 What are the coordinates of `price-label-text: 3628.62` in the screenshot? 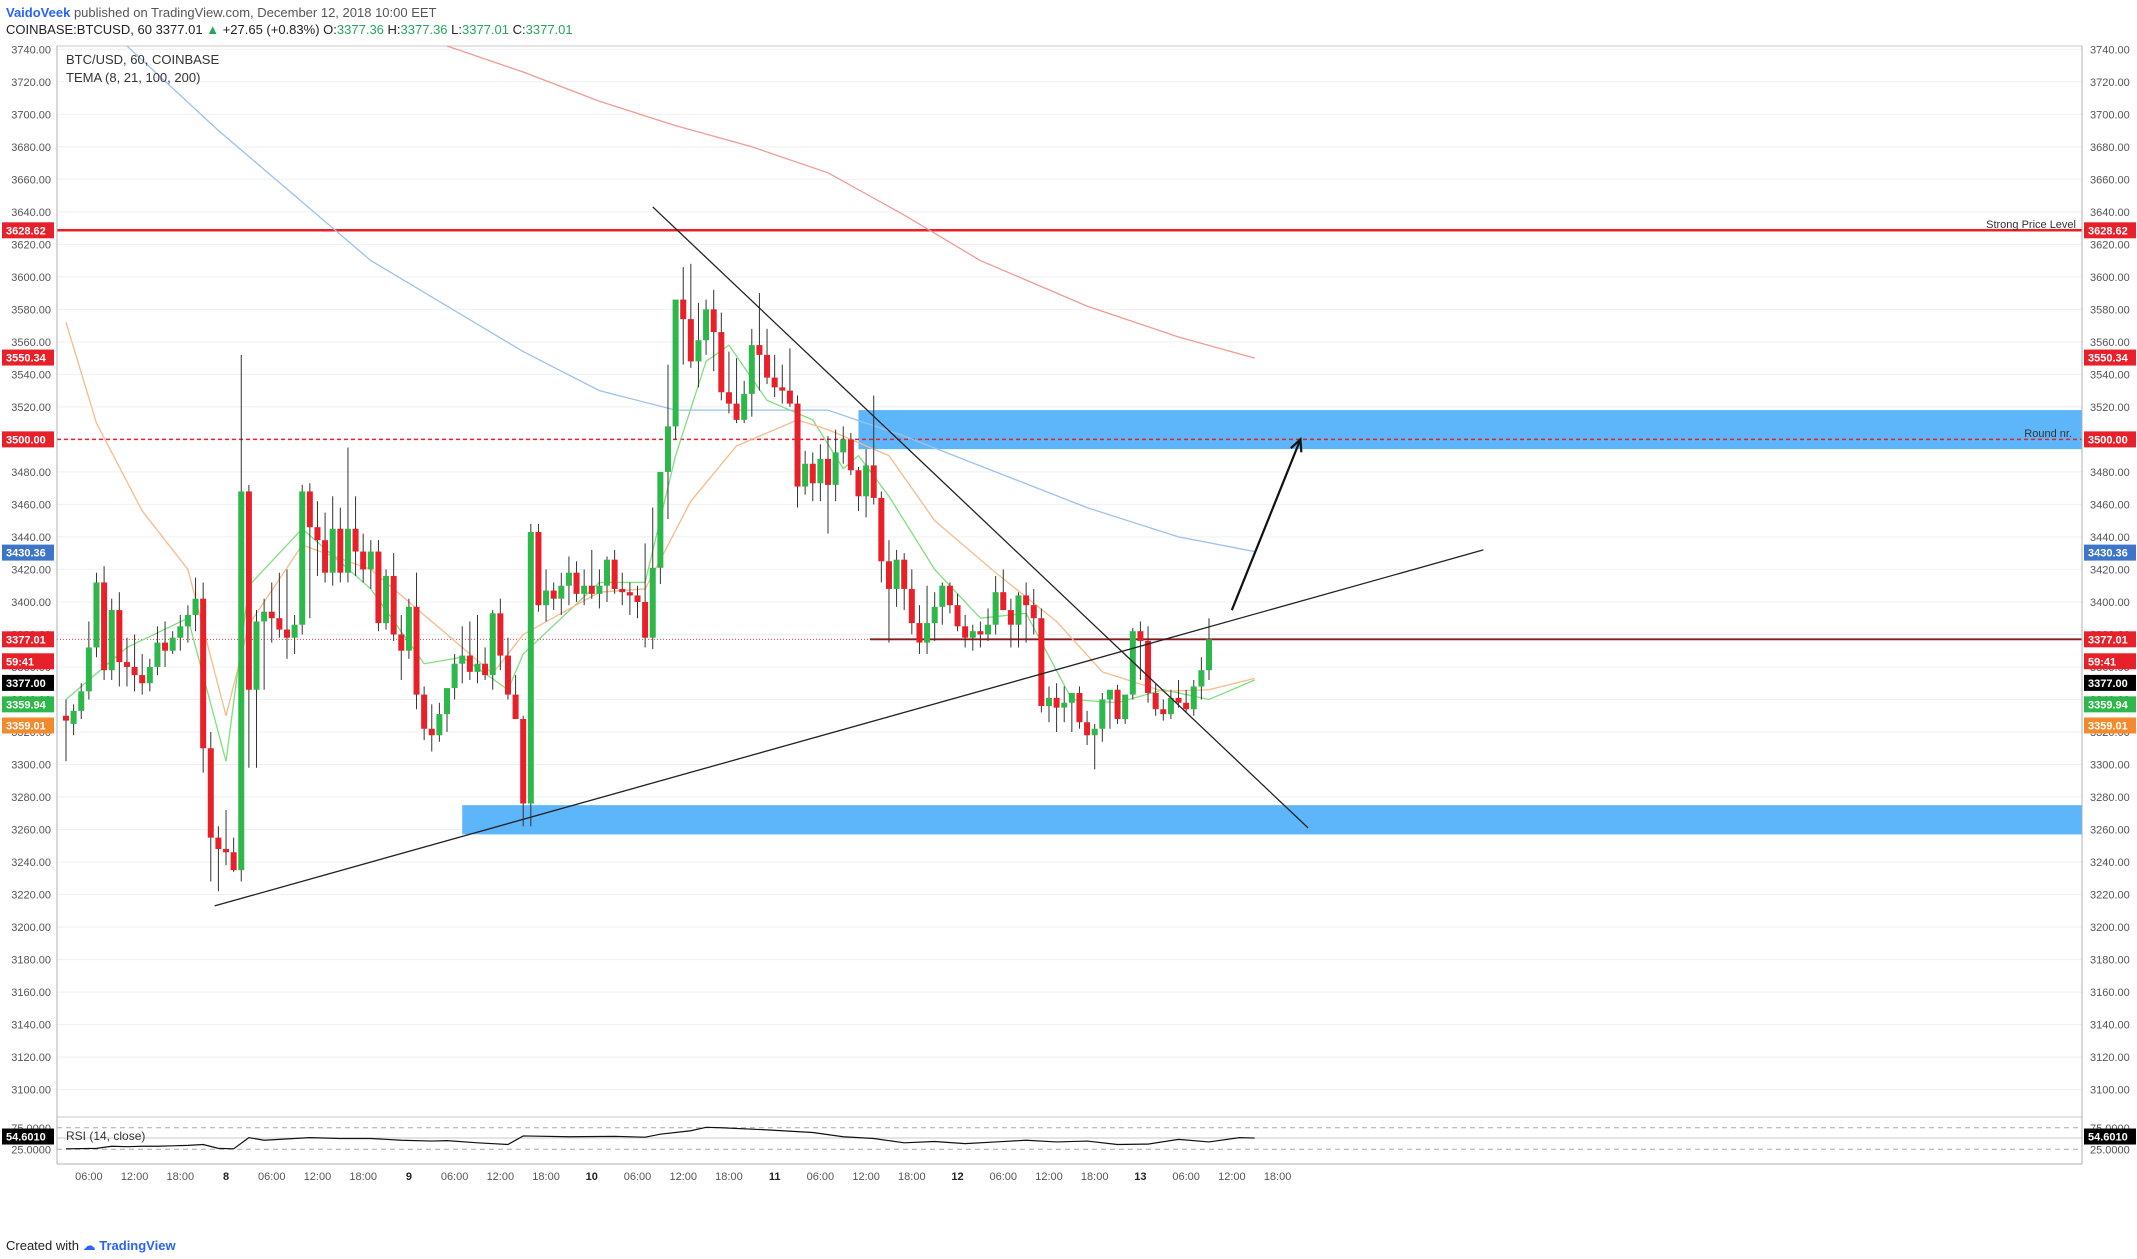 It's located at (2108, 231).